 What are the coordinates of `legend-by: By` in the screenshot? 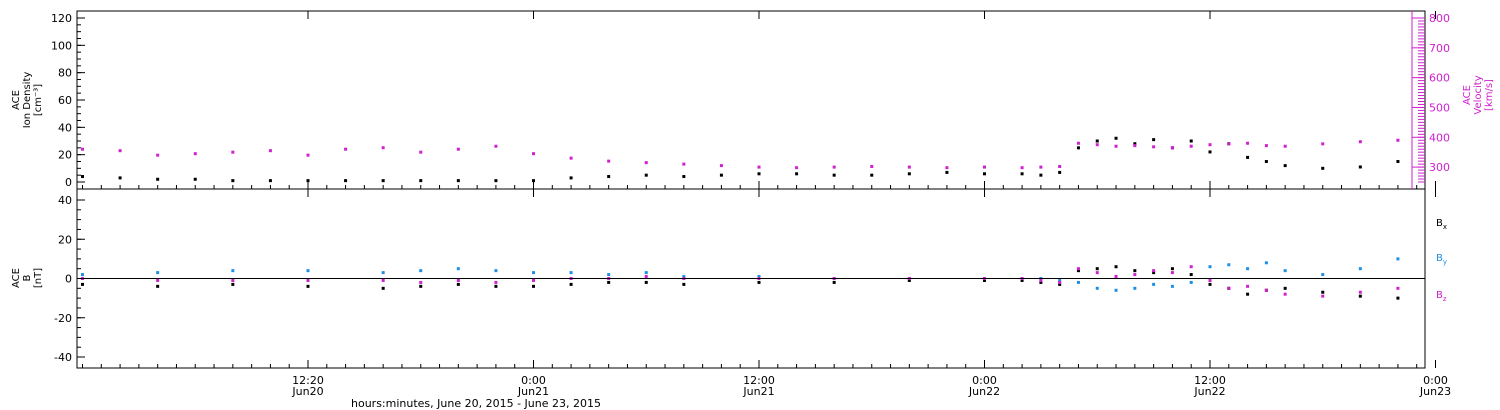 It's located at (1441, 259).